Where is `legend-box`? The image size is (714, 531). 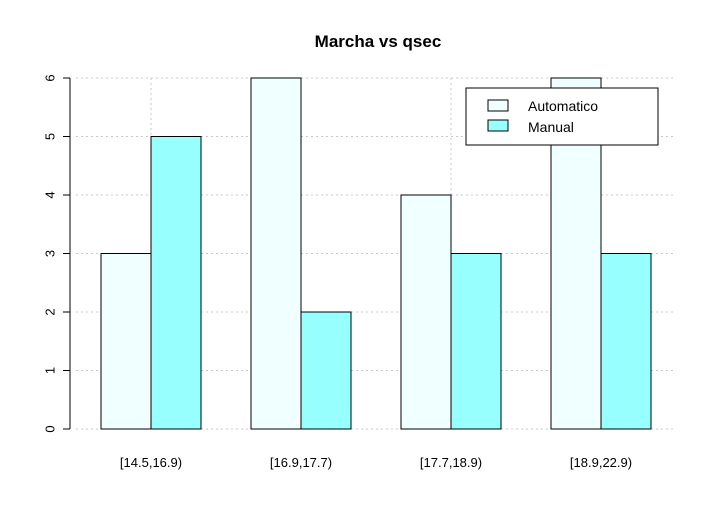 legend-box is located at coordinates (562, 116).